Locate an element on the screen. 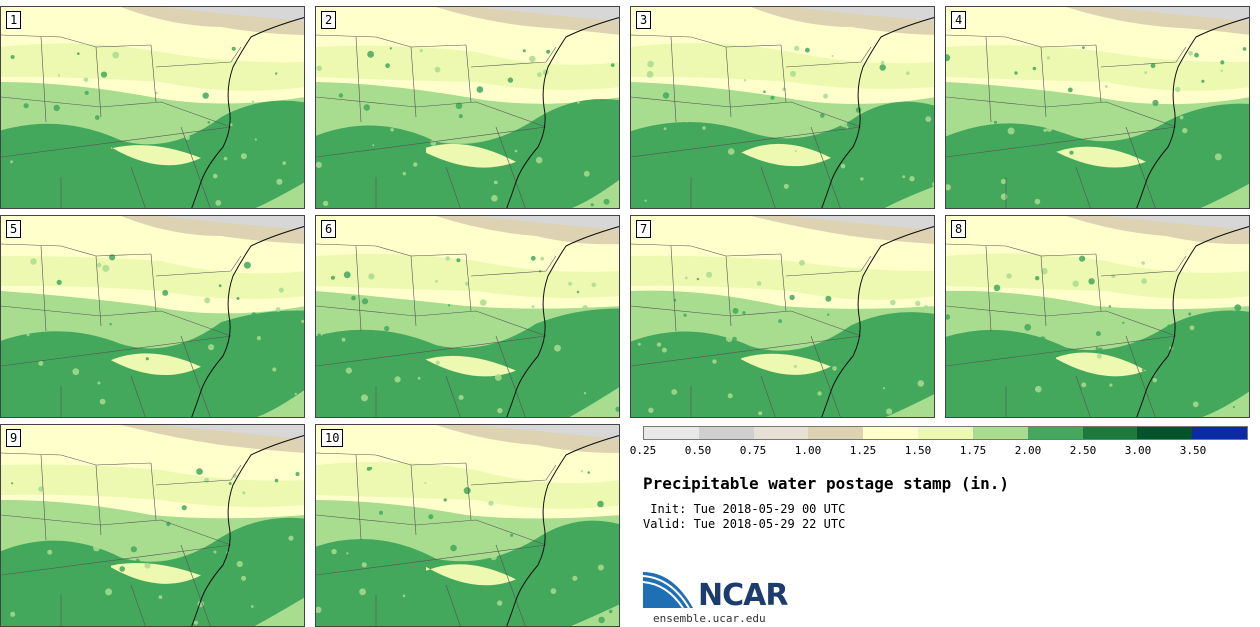  map-panel-6: 6 is located at coordinates (467, 316).